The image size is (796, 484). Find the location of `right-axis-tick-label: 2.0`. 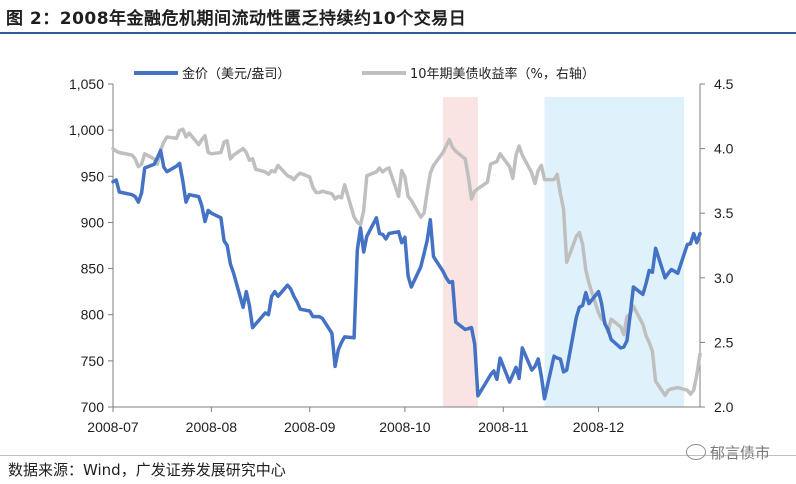

right-axis-tick-label: 2.0 is located at coordinates (724, 407).